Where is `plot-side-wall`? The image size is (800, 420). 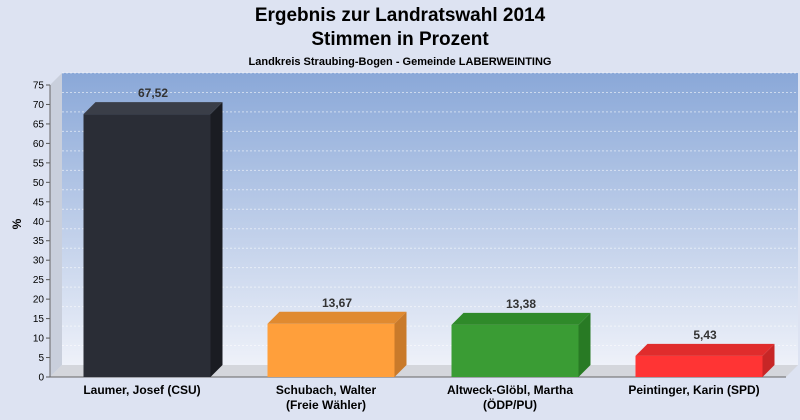 plot-side-wall is located at coordinates (56, 225).